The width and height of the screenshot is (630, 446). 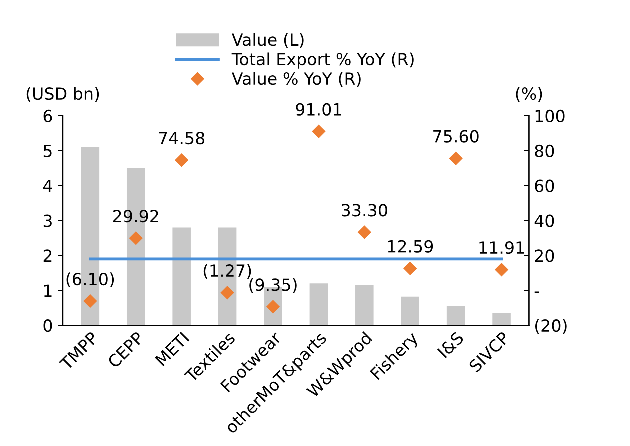 I want to click on legend-label: Value % YoY (R), so click(x=296, y=80).